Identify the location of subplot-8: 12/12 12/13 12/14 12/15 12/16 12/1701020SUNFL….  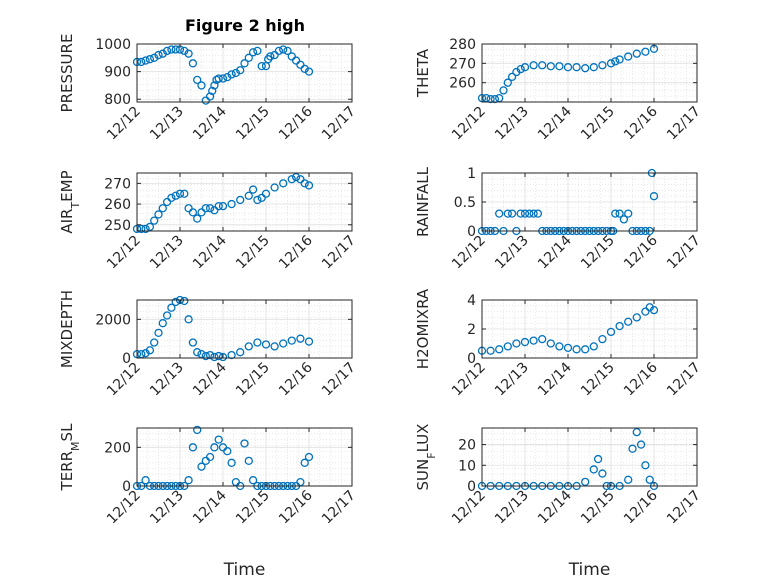
(559, 502).